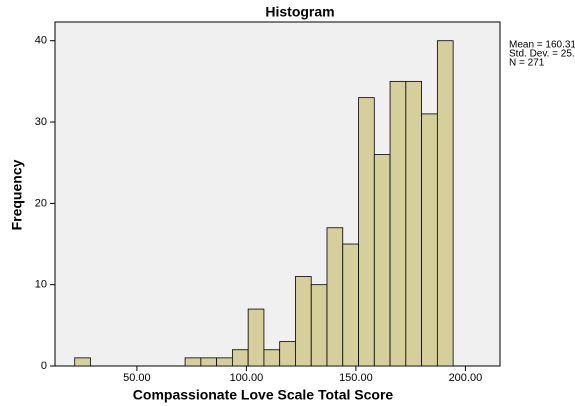 This screenshot has width=575, height=406. Describe the element at coordinates (41, 41) in the screenshot. I see `y-tick-label: 40` at that location.